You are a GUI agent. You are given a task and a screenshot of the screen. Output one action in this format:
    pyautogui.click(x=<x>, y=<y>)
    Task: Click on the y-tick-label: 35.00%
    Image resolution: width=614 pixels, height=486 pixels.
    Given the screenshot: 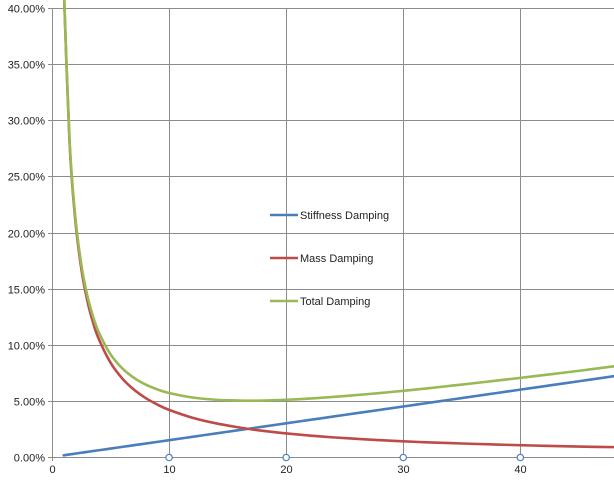 What is the action you would take?
    pyautogui.click(x=27, y=66)
    